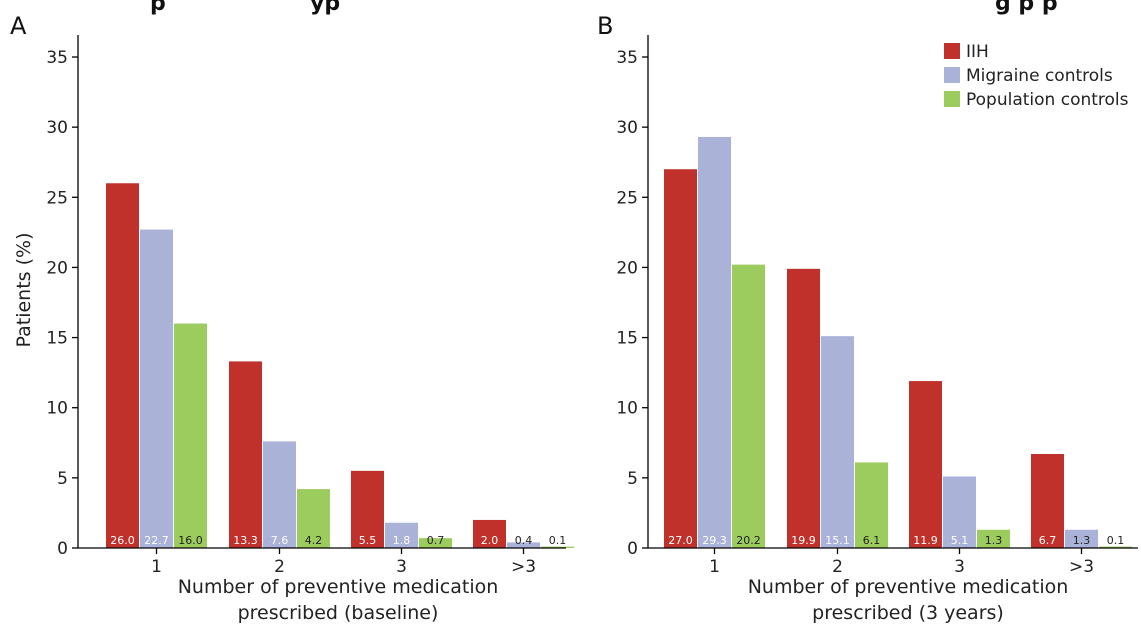 This screenshot has width=1141, height=631. Describe the element at coordinates (156, 540) in the screenshot. I see `bar-label-a-0-1: 22.7` at that location.